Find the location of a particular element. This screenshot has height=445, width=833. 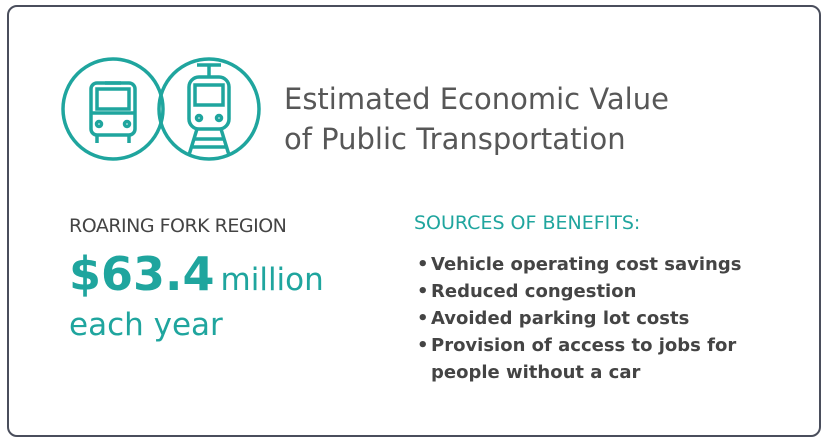

amount: $63.4 is located at coordinates (142, 274).